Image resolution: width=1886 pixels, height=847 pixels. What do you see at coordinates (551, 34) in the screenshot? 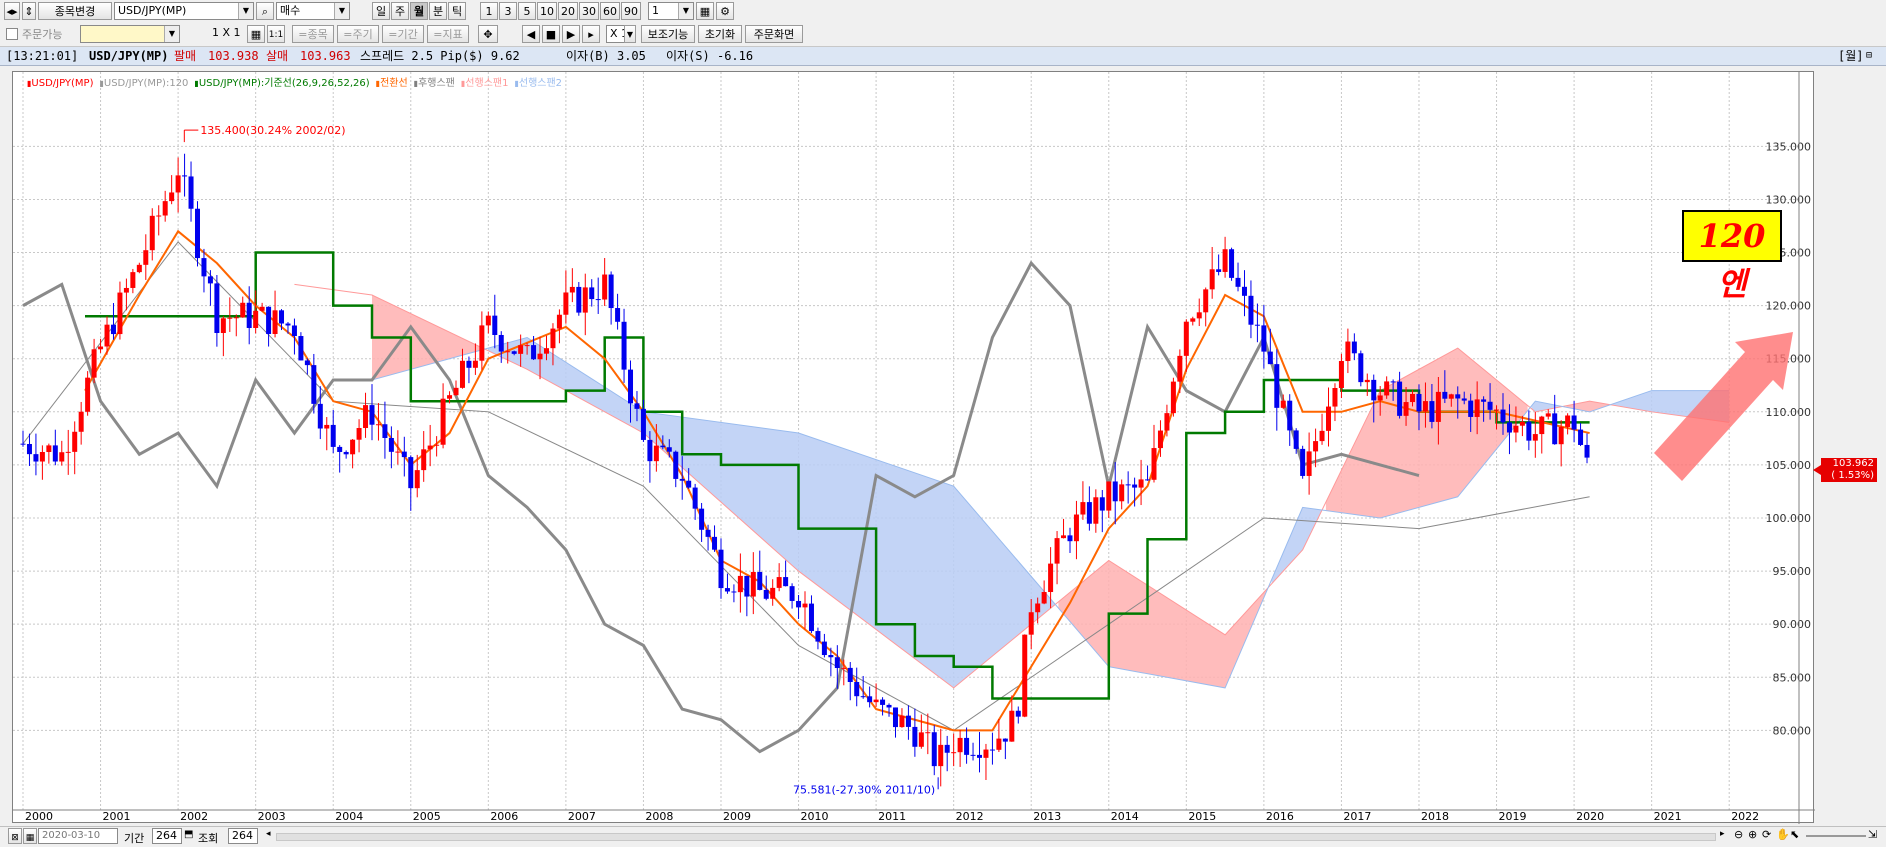
I see `stop-icon: ■` at bounding box center [551, 34].